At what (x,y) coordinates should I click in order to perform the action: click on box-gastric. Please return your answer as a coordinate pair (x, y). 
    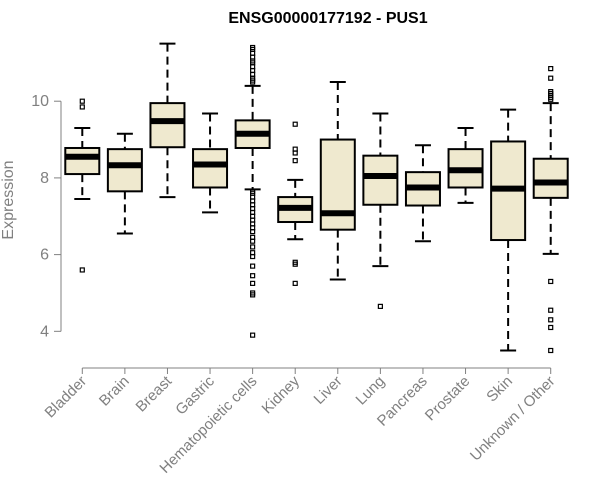
    Looking at the image, I should click on (210, 163).